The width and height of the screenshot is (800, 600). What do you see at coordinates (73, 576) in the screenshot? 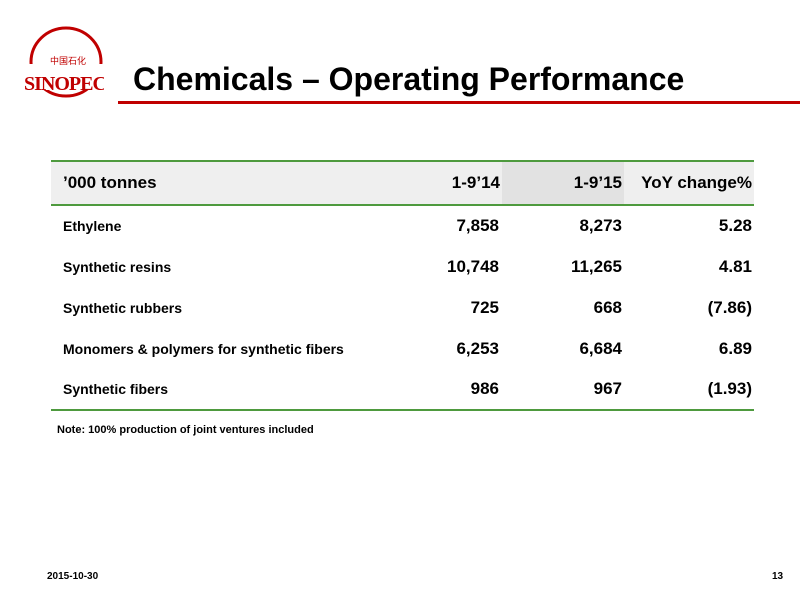
I see `footer-date: 2015-10-30` at bounding box center [73, 576].